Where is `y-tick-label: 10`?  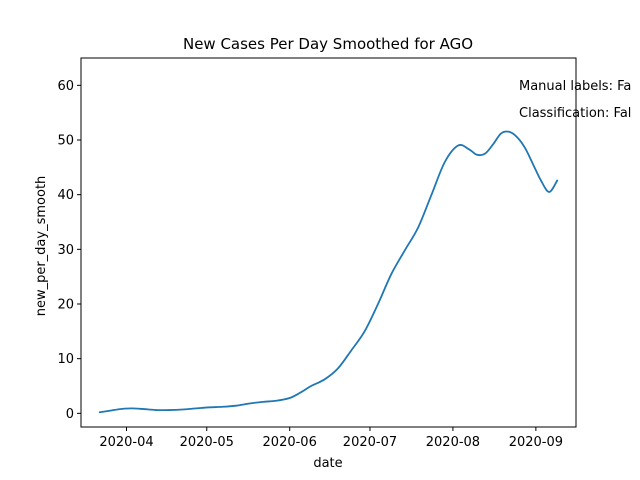
y-tick-label: 10 is located at coordinates (65, 359).